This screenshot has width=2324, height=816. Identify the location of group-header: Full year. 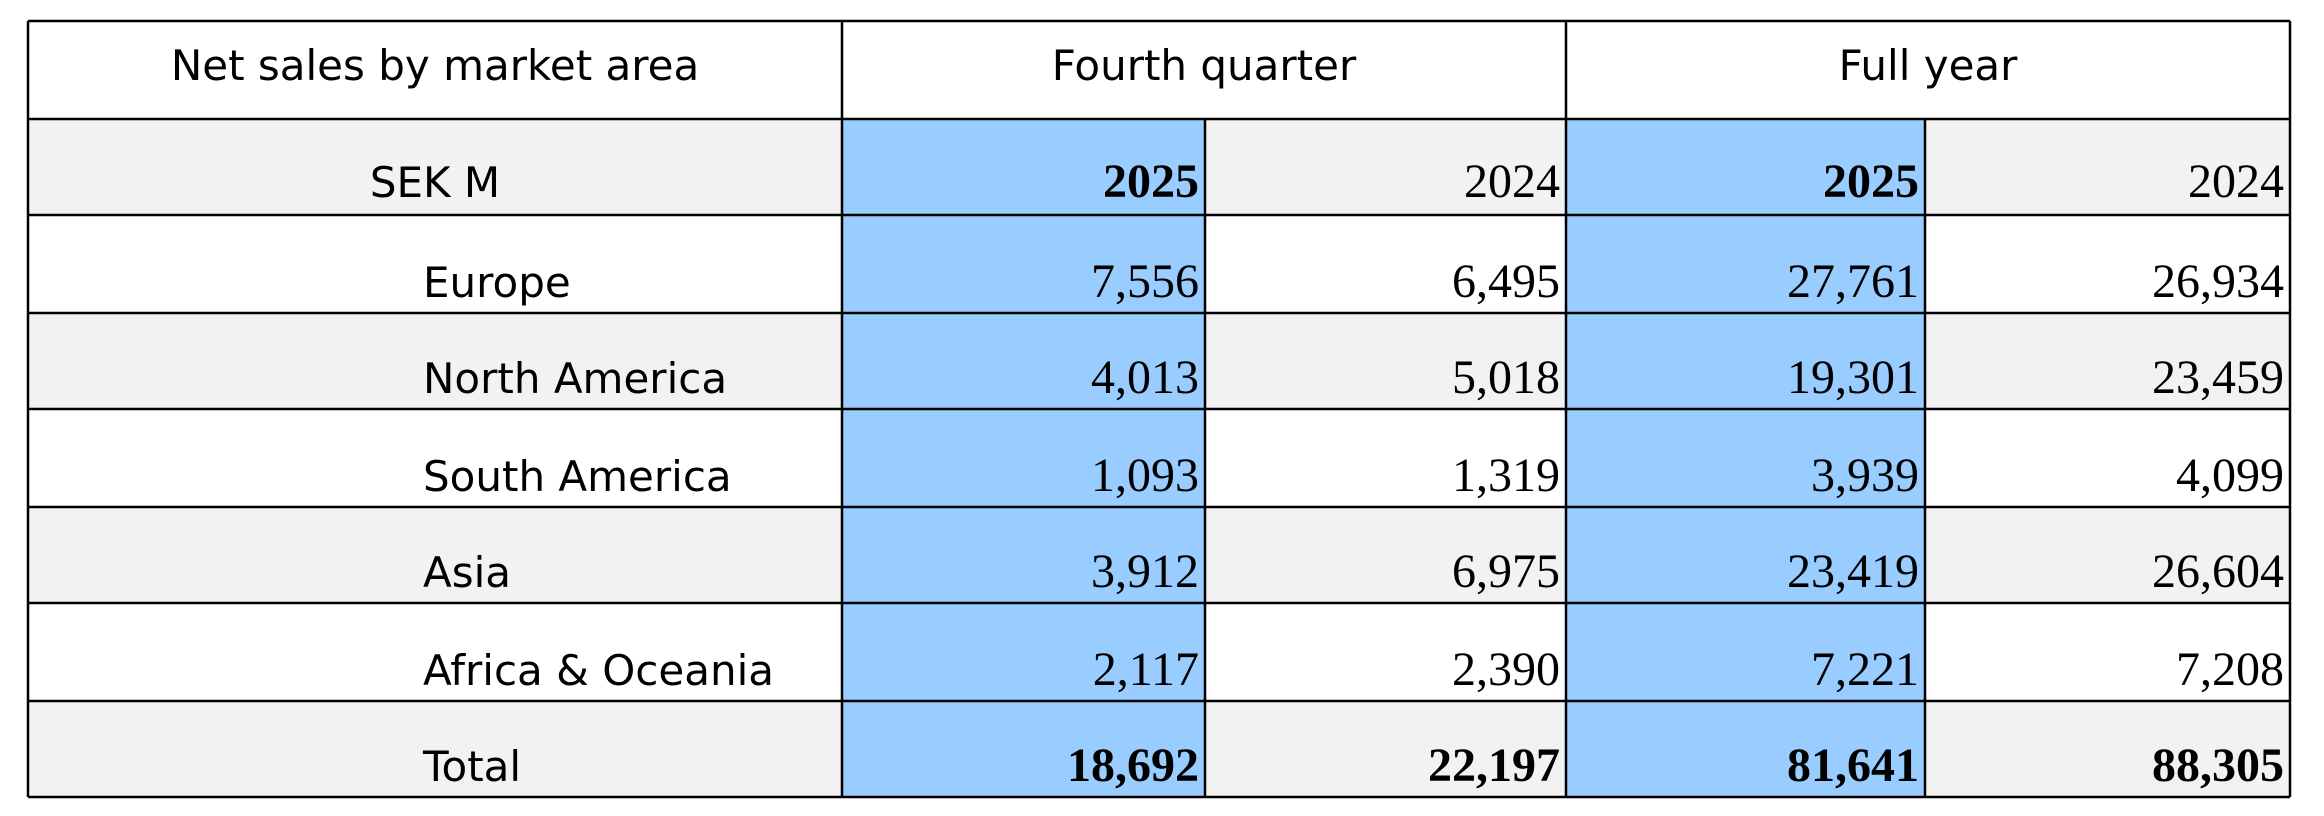
(1929, 65).